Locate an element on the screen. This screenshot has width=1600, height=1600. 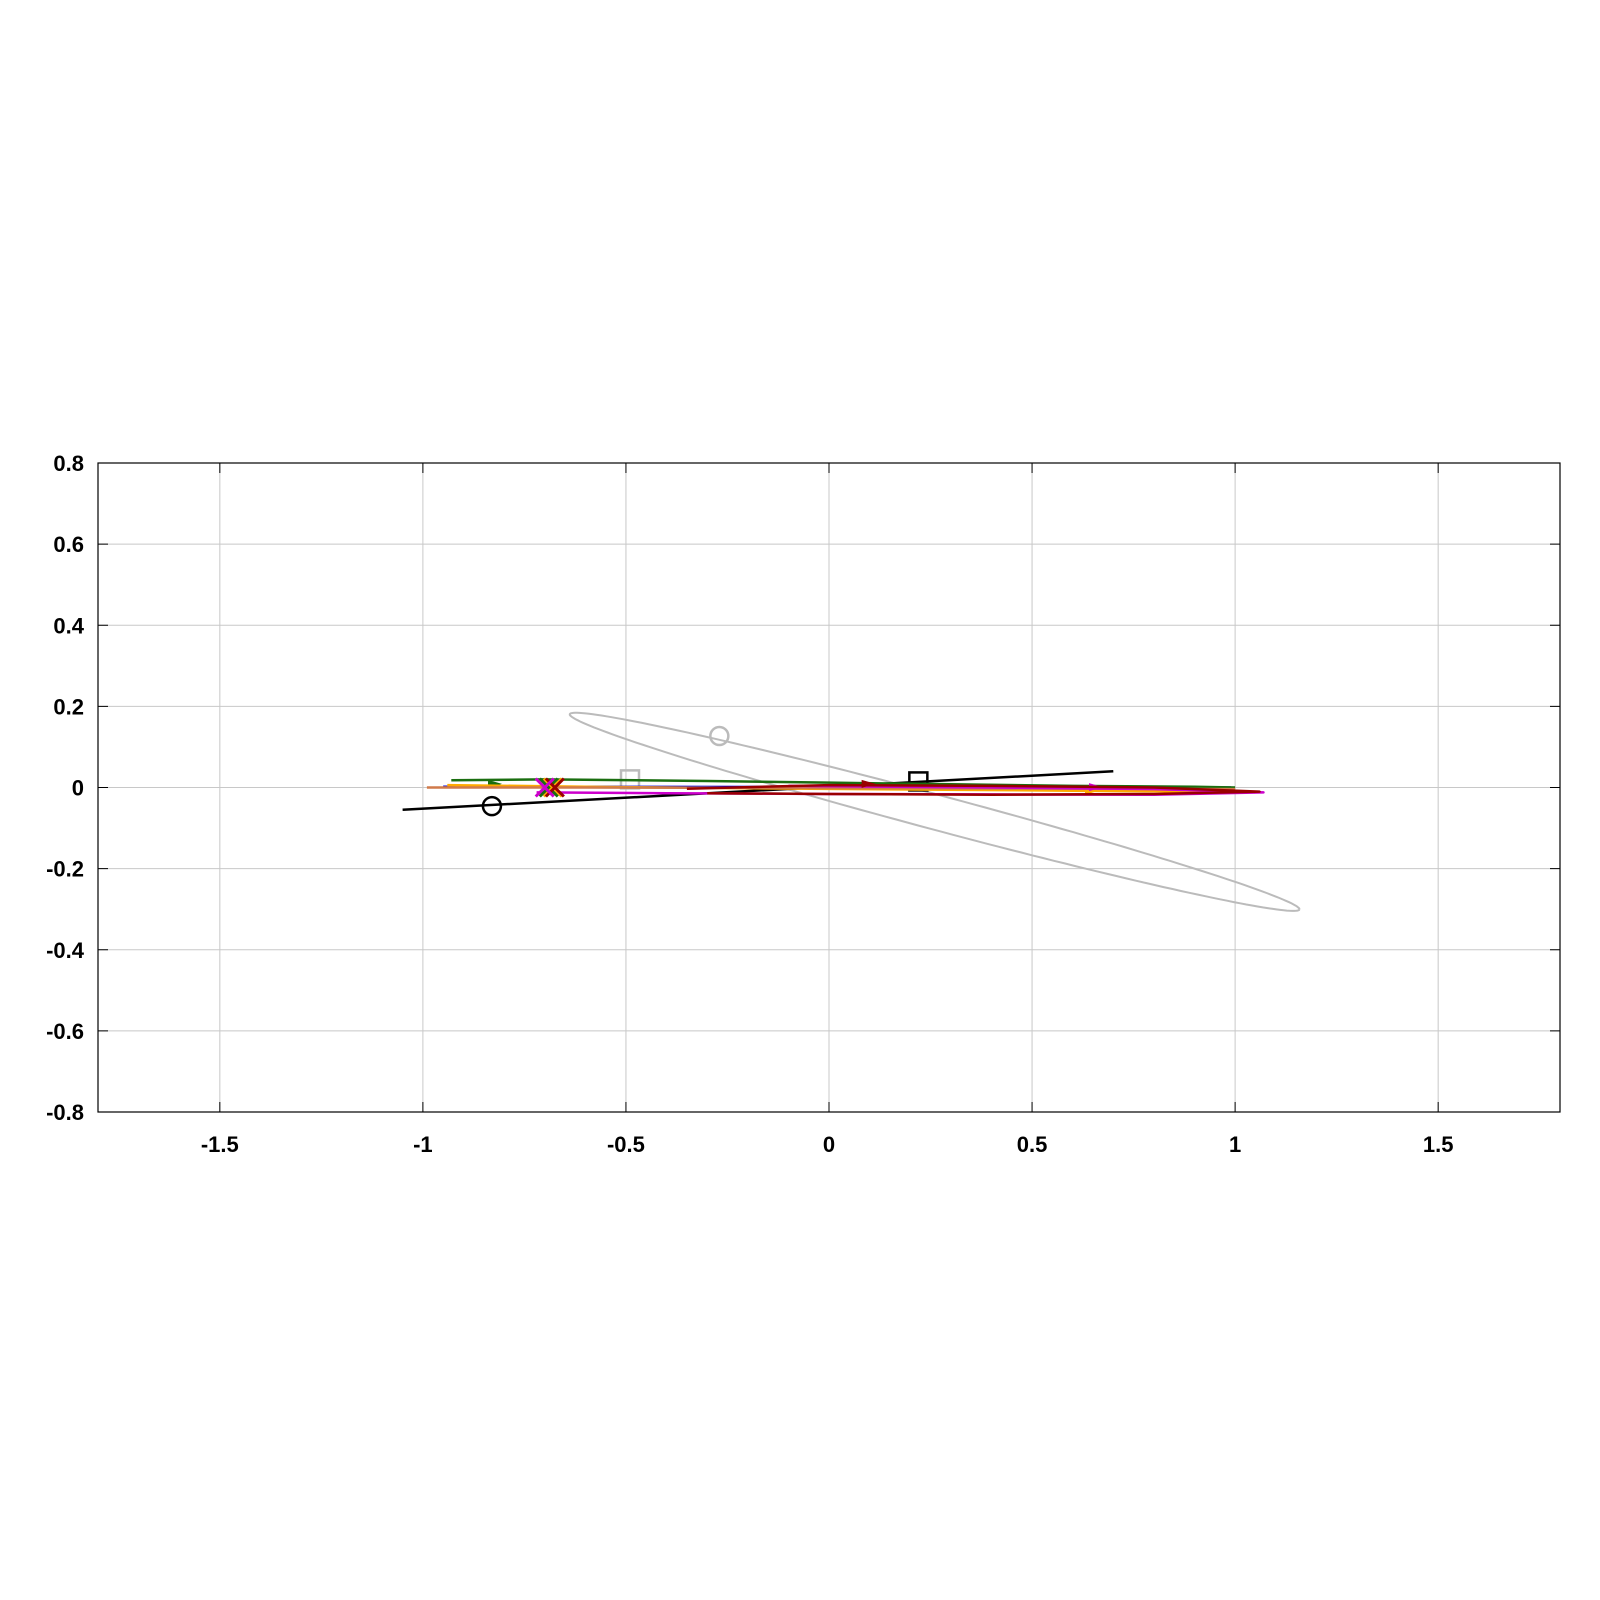
y-tick-label: 0 is located at coordinates (78, 788).